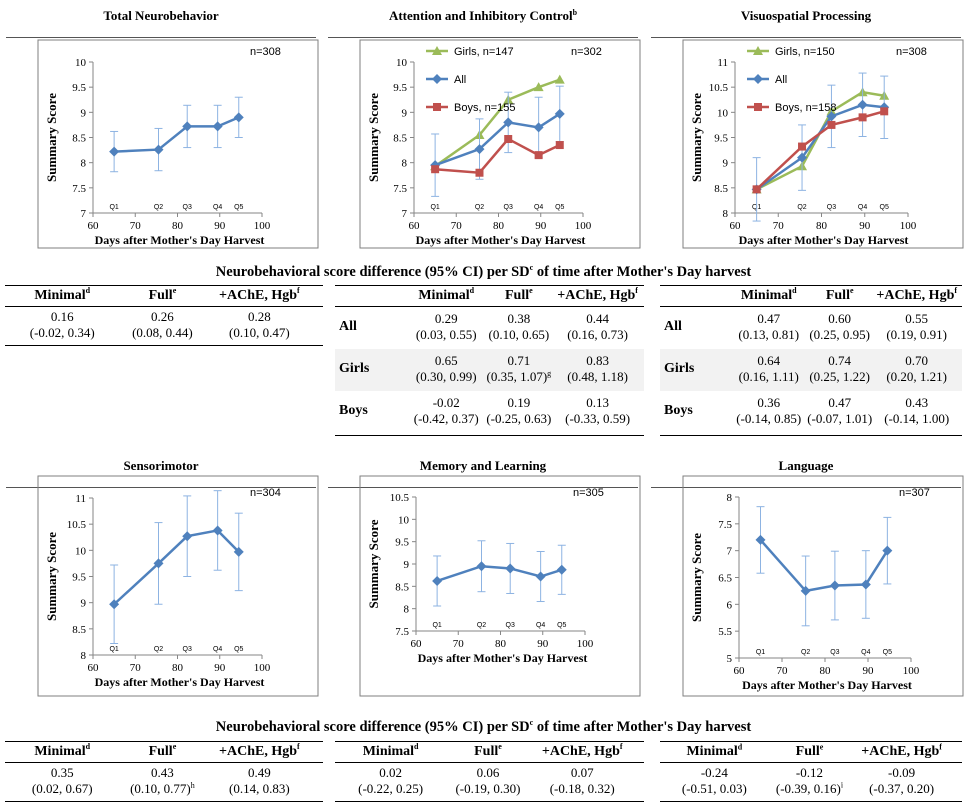 The image size is (967, 802). Describe the element at coordinates (519, 318) in the screenshot. I see `cell-estimate: 0.38` at that location.